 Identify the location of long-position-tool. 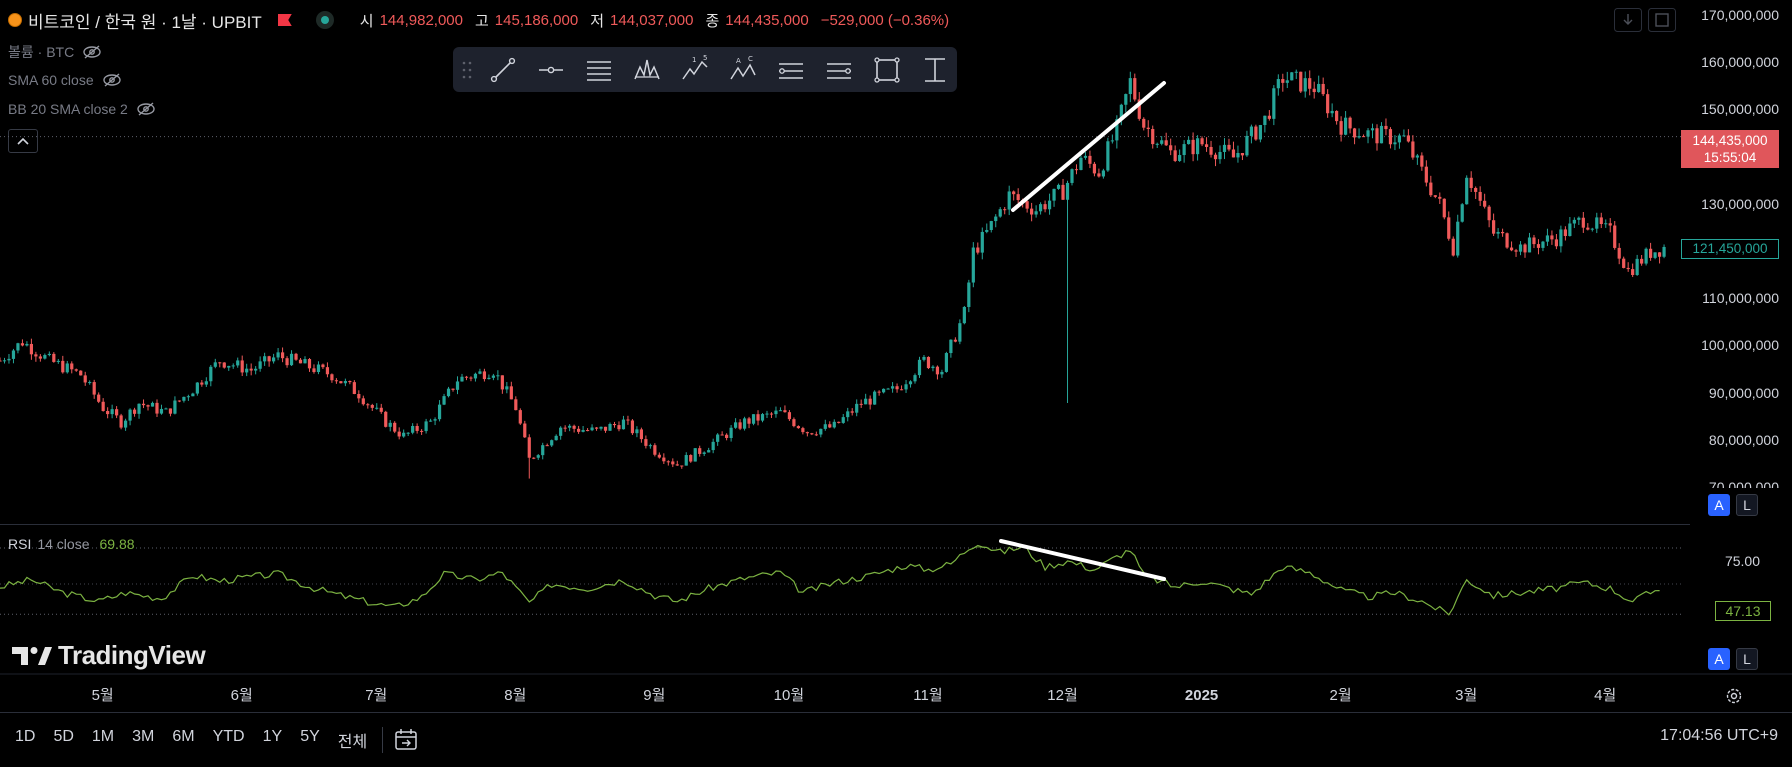
(791, 70).